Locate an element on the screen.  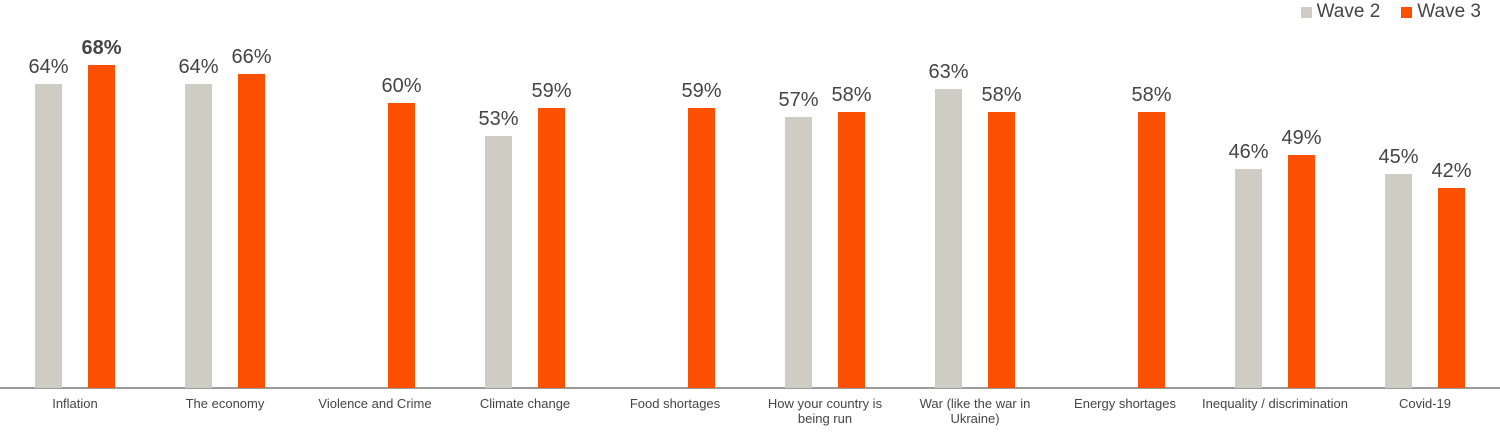
value-label-wave-3-inequality-discrimination: 49% is located at coordinates (1301, 138).